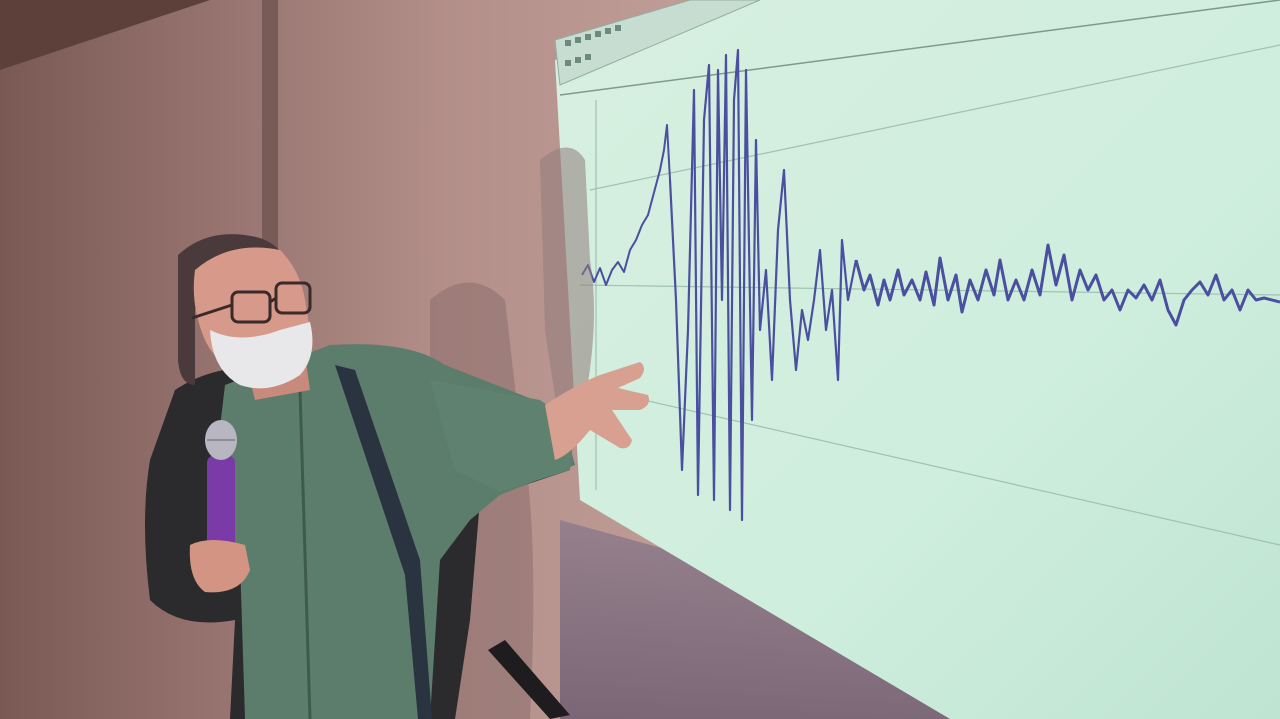 This screenshot has width=1280, height=719. I want to click on presenter-arm, so click(502, 436).